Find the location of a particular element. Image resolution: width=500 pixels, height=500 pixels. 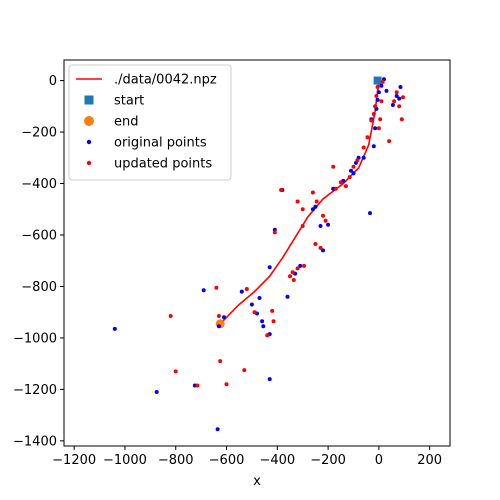

y-axis: −1400 −1200 −1000 −800 −600 −400 −200 0 is located at coordinates (38, 261).